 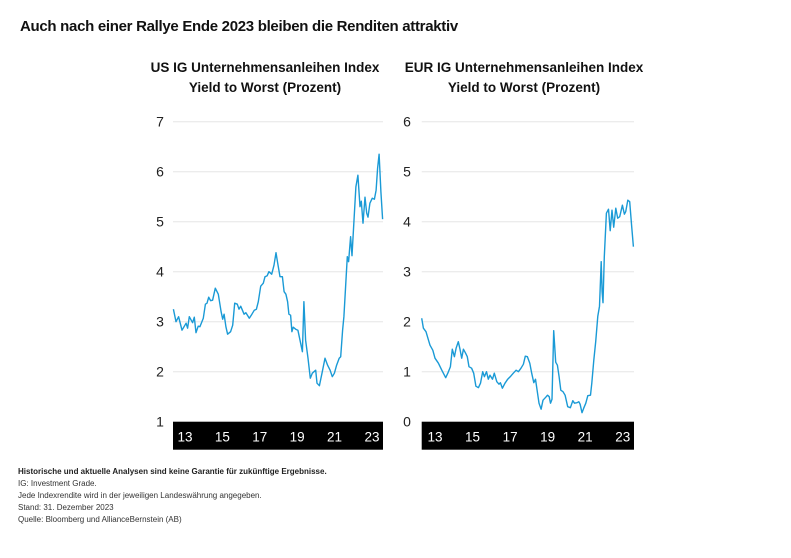 What do you see at coordinates (524, 87) in the screenshot?
I see `eur-chart-subtitle: Yield to Worst (Prozent)` at bounding box center [524, 87].